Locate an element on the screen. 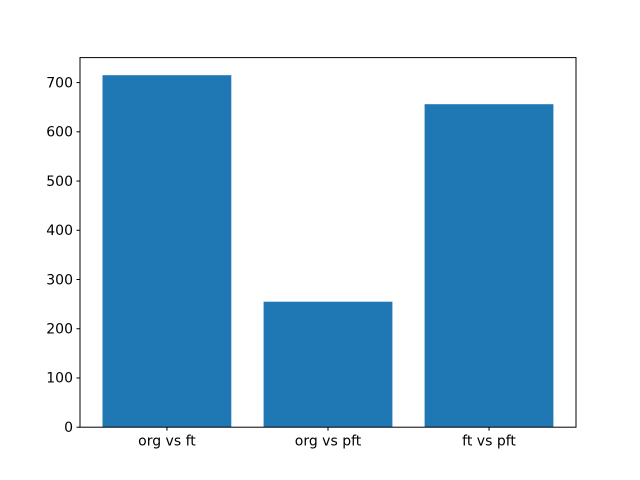  y-tick-label: 600 is located at coordinates (59, 133).